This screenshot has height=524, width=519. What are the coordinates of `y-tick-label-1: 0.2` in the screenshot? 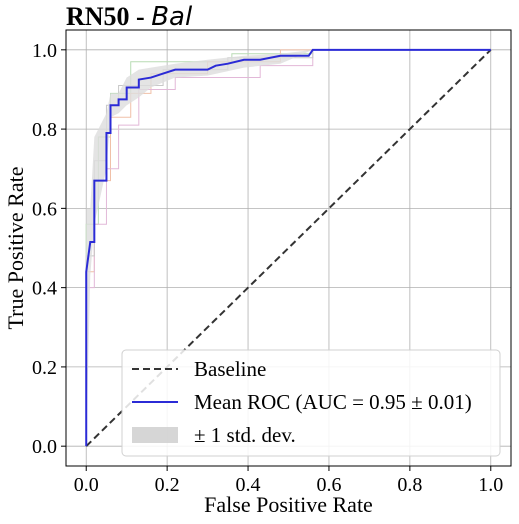 It's located at (44, 368).